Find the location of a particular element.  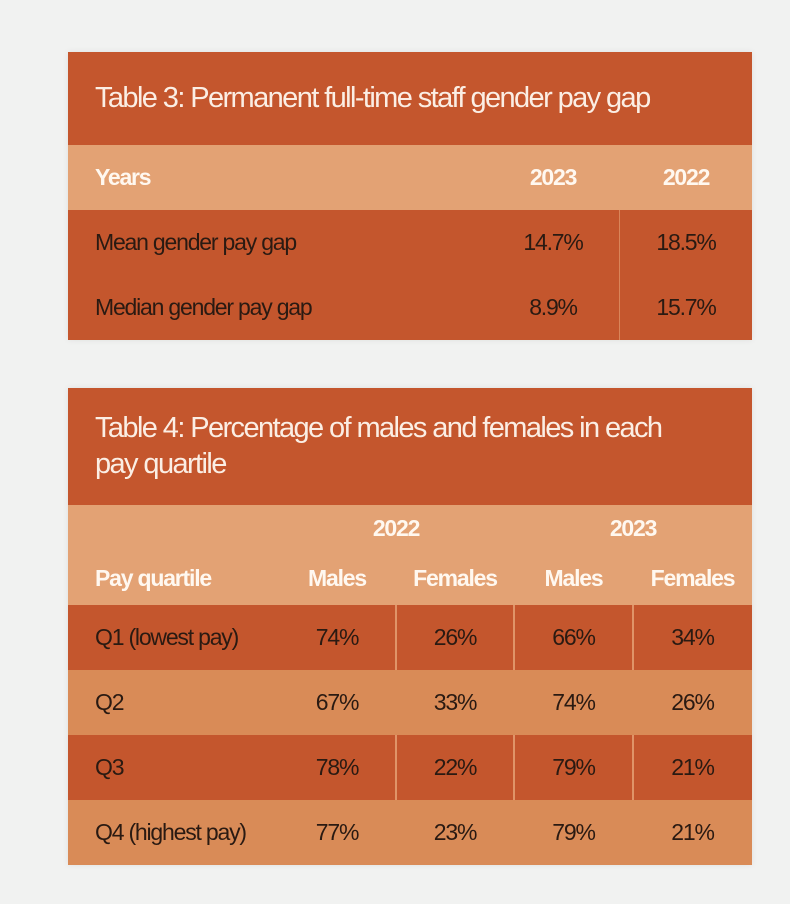

cell-value: 34% is located at coordinates (693, 637).